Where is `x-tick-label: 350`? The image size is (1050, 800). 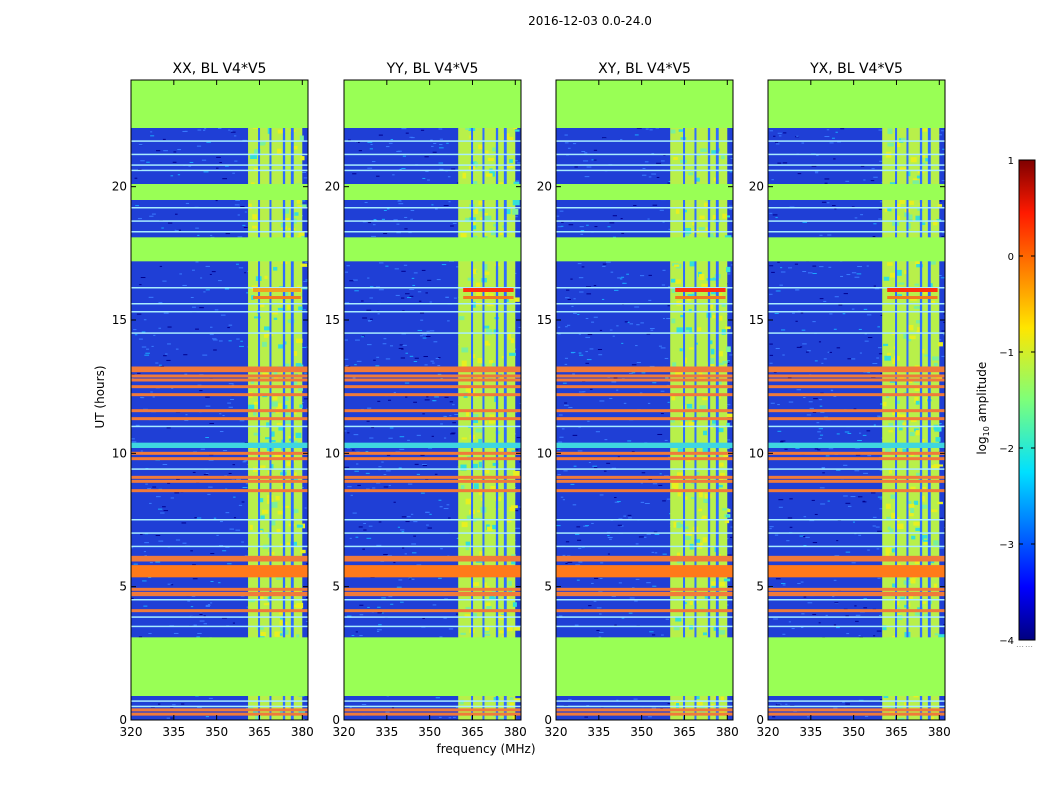
x-tick-label: 350 is located at coordinates (216, 732).